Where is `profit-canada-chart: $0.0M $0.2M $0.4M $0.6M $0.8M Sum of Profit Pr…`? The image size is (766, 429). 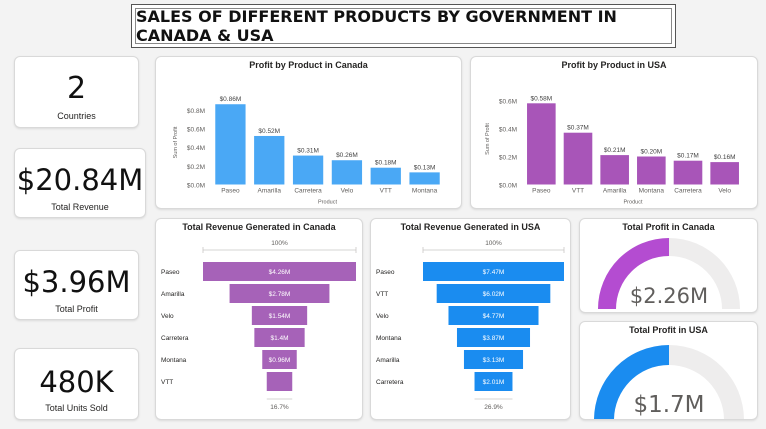 profit-canada-chart: $0.0M $0.2M $0.4M $0.6M $0.8M Sum of Profit Pr… is located at coordinates (306, 151).